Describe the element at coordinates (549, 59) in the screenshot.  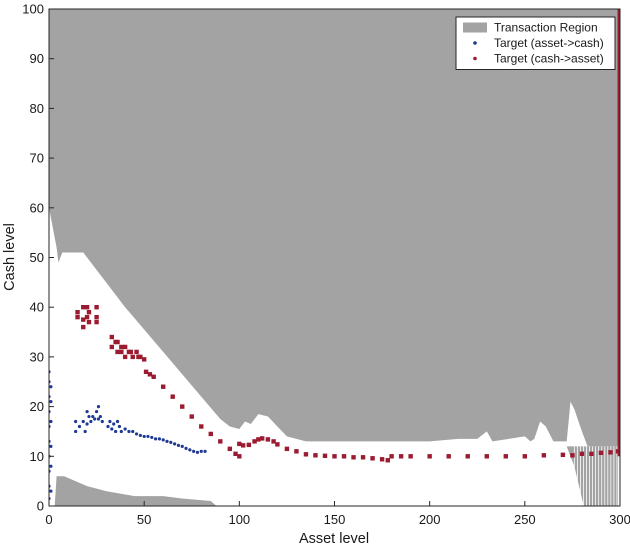
I see `legend-label: Target (cash->asset)` at that location.